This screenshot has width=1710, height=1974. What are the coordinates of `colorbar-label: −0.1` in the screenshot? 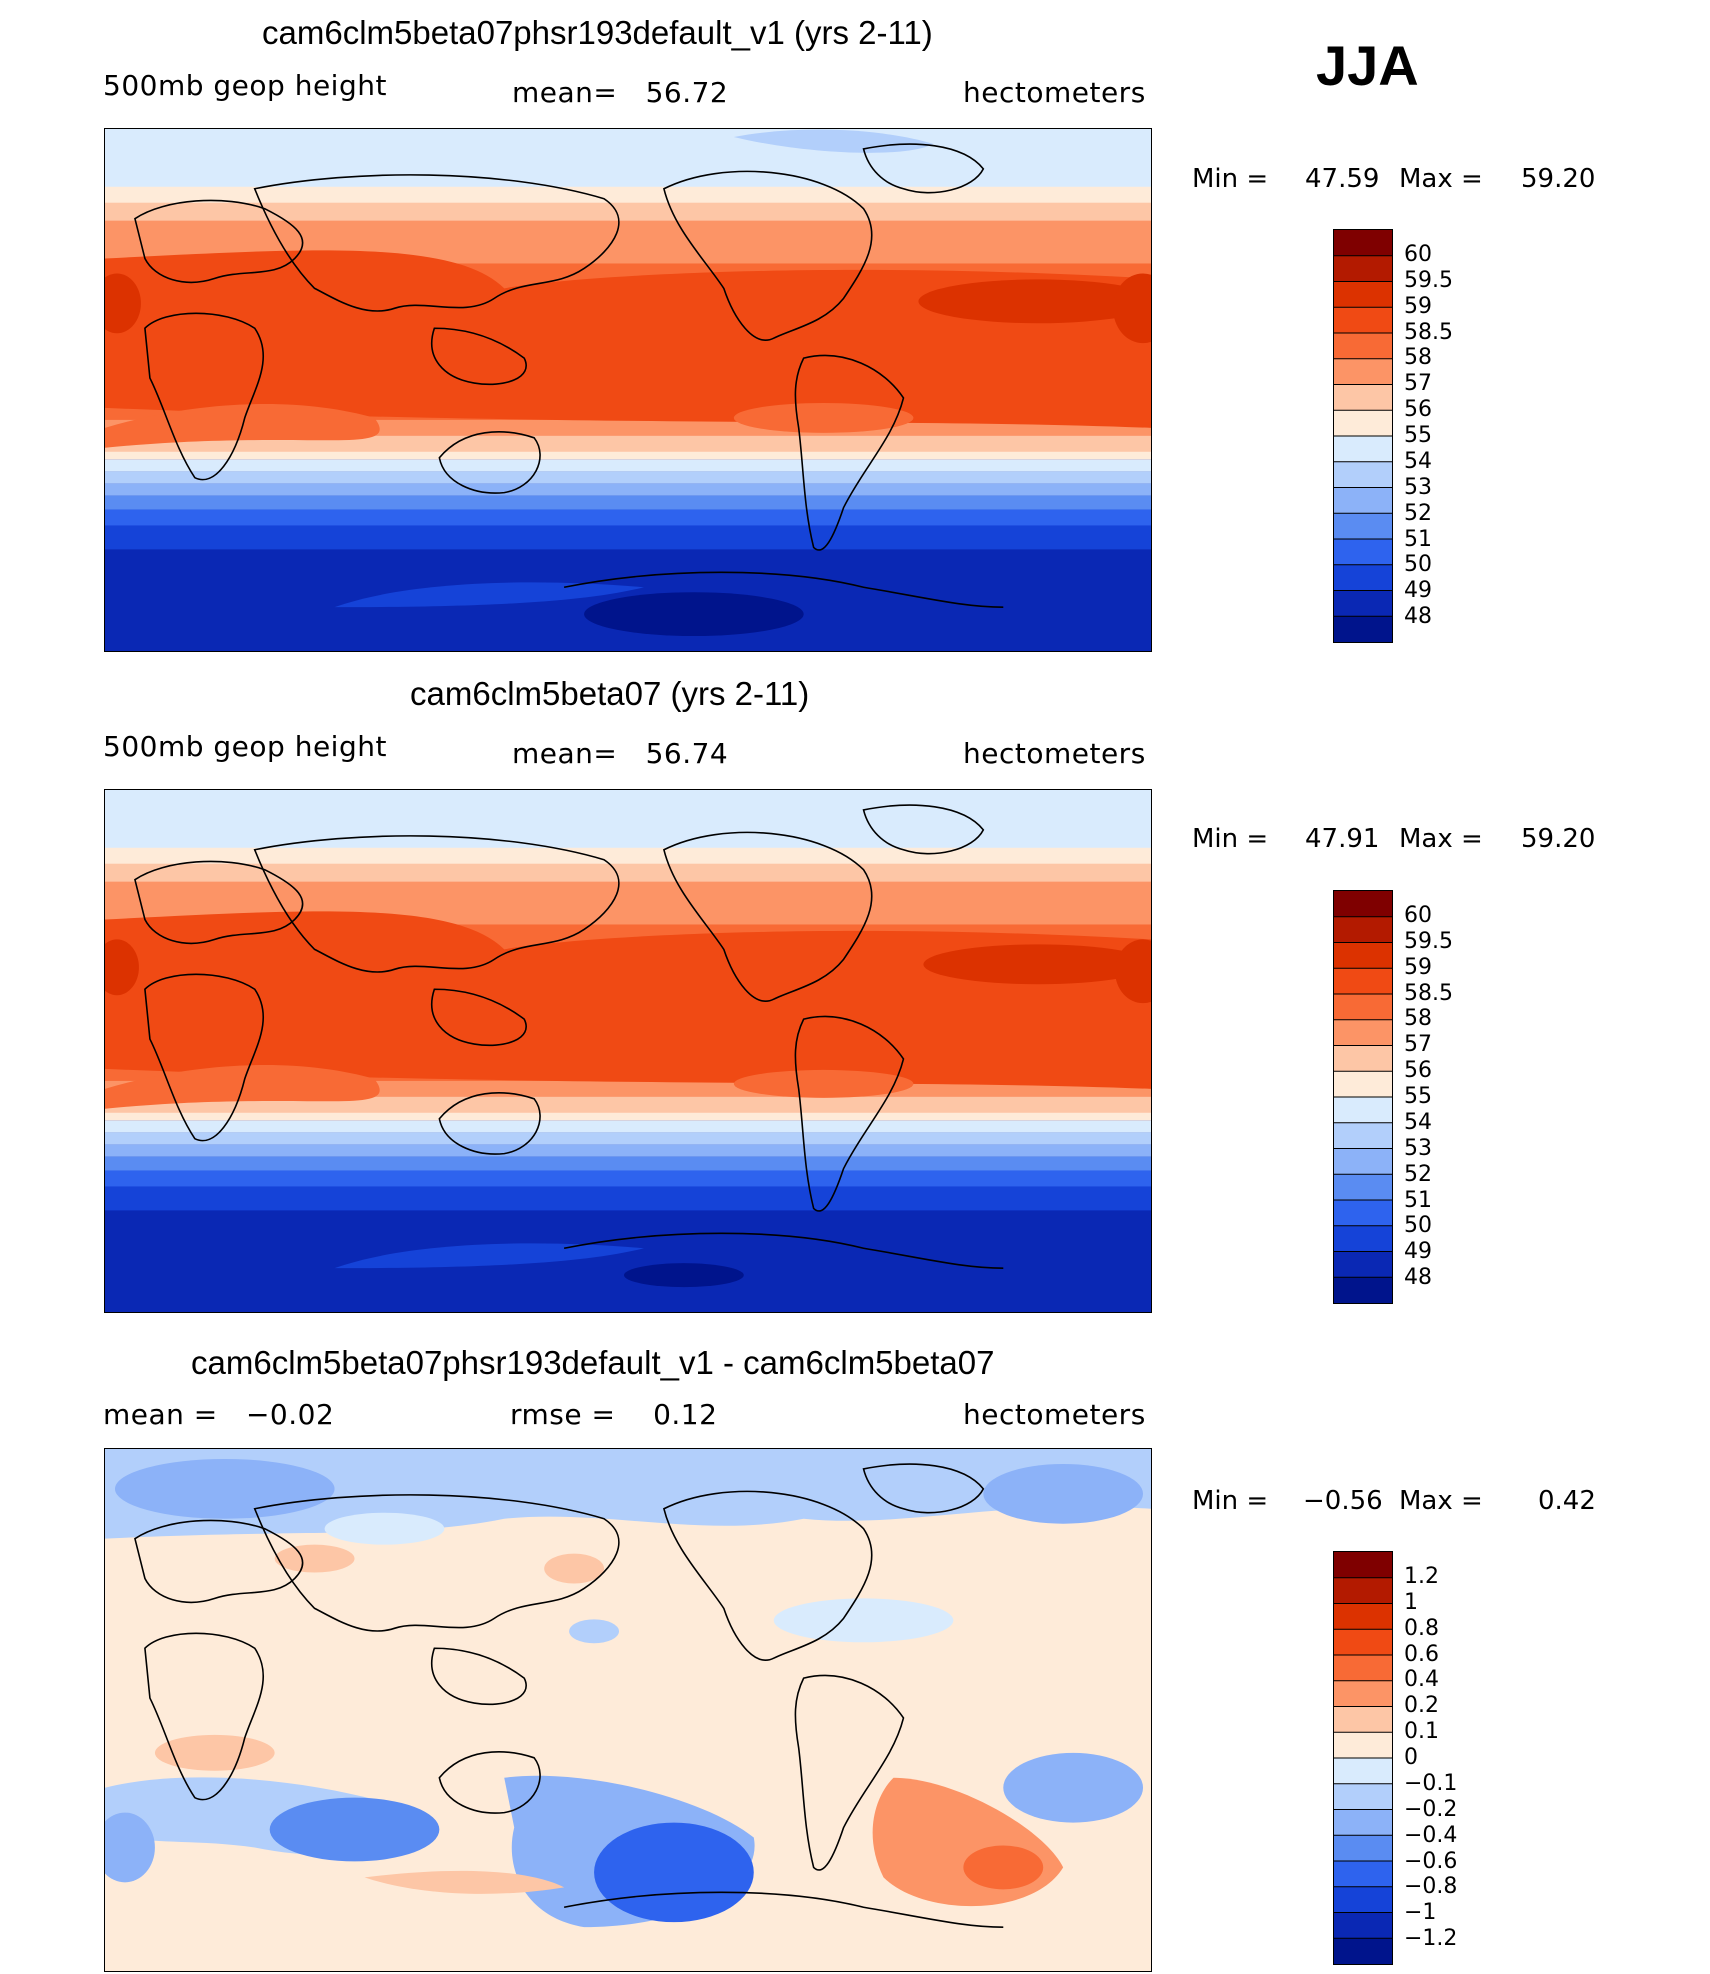 It's located at (1431, 1783).